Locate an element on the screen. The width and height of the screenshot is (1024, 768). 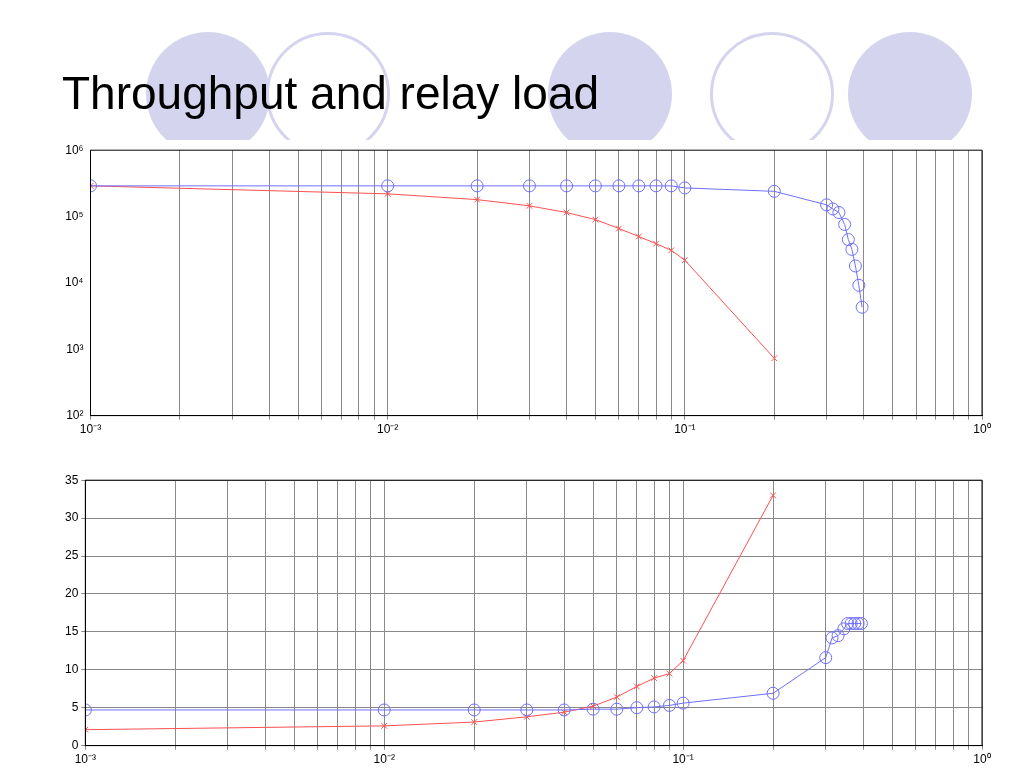
y-tick-label: 0 is located at coordinates (75, 744).